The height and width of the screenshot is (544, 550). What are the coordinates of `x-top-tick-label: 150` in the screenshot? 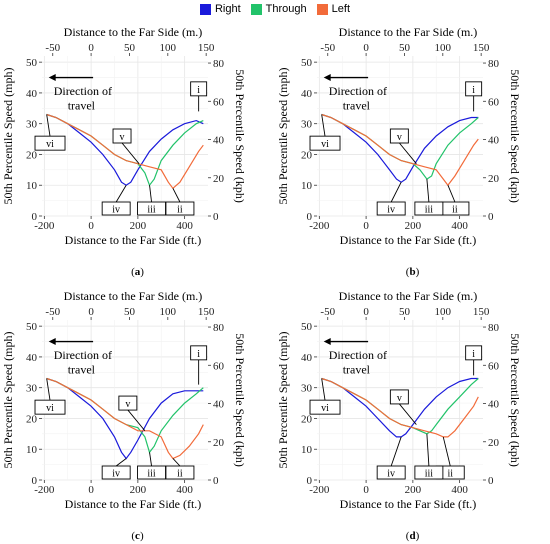 It's located at (481, 48).